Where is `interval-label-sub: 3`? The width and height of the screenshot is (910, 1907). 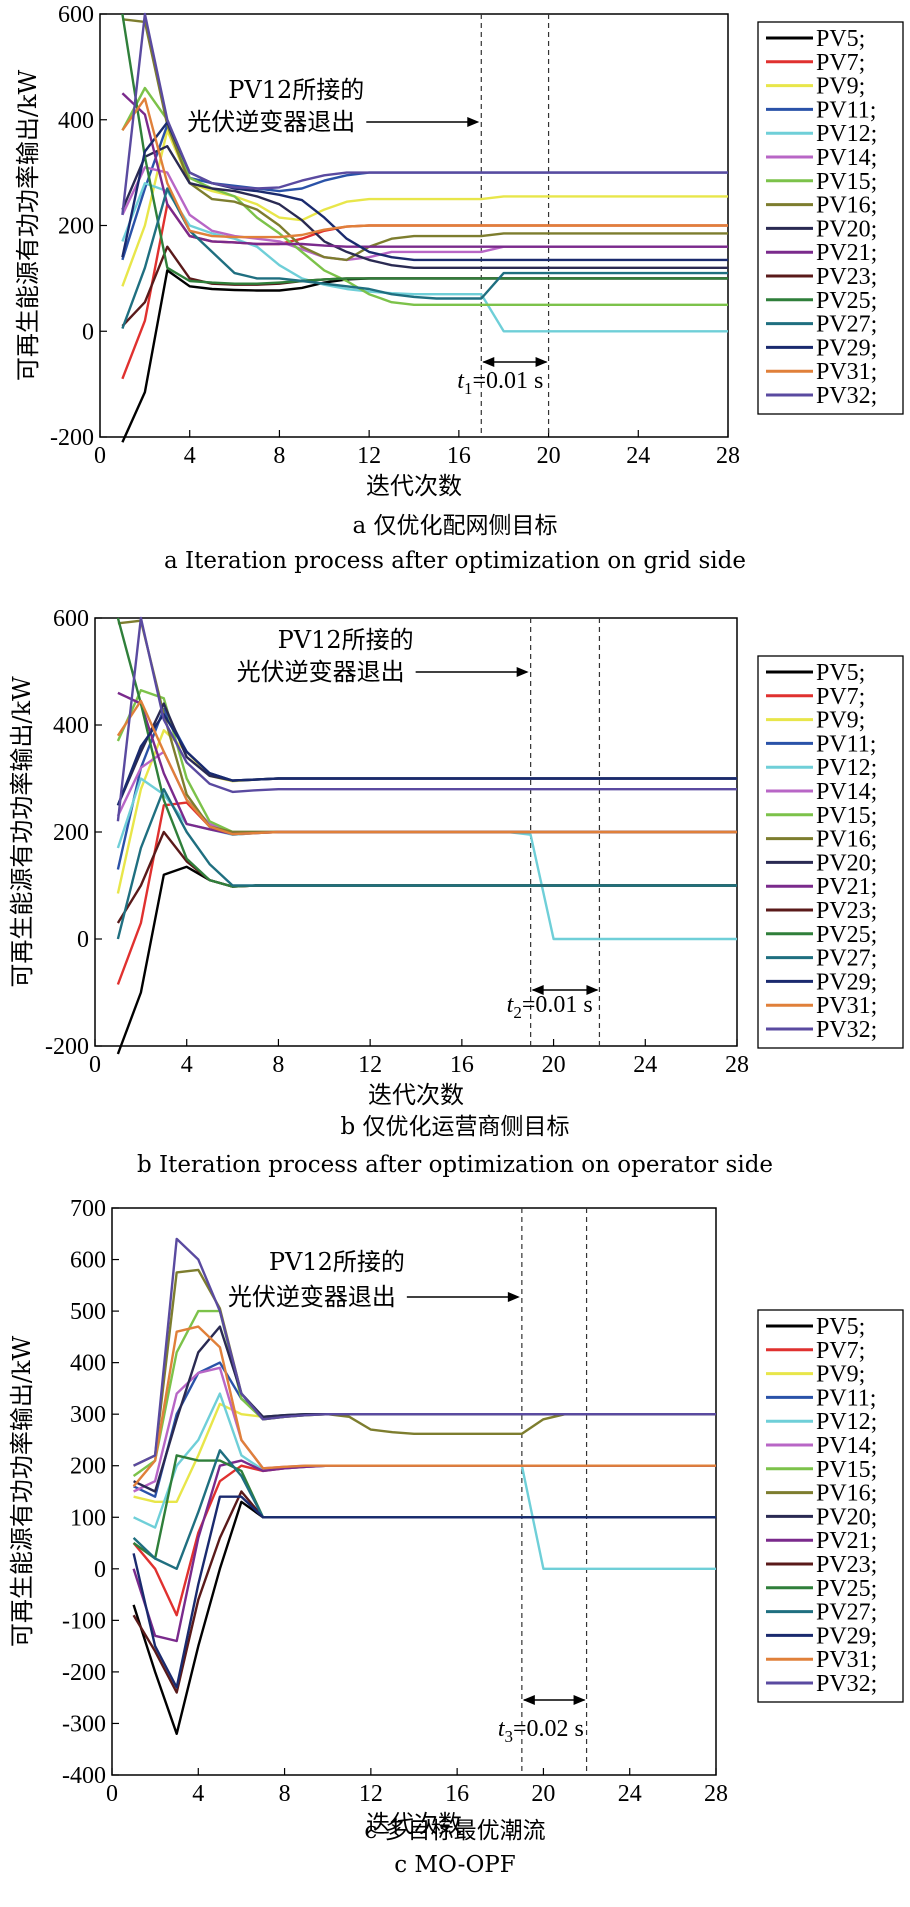 interval-label-sub: 3 is located at coordinates (509, 1736).